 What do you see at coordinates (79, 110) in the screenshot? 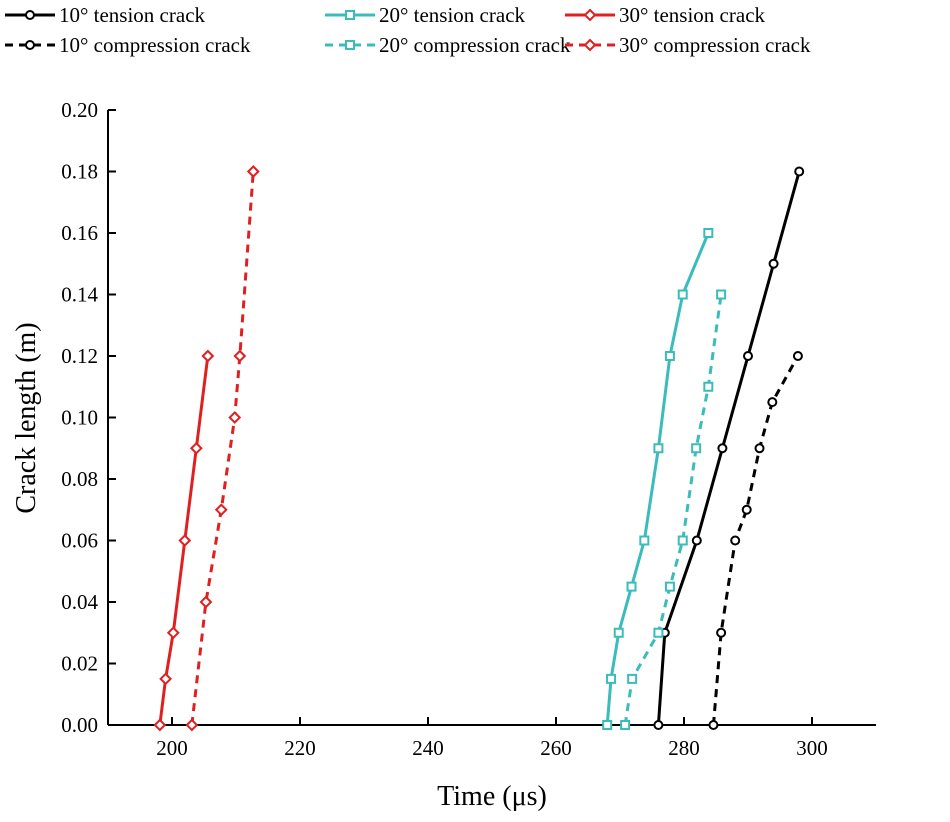
I see `y-tick-label: 0.20` at bounding box center [79, 110].